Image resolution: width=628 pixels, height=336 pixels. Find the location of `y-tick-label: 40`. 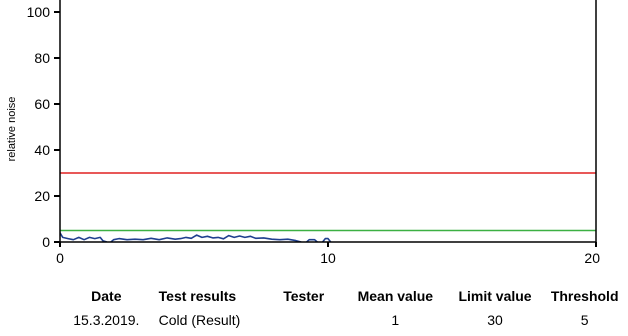

y-tick-label: 40 is located at coordinates (42, 150).